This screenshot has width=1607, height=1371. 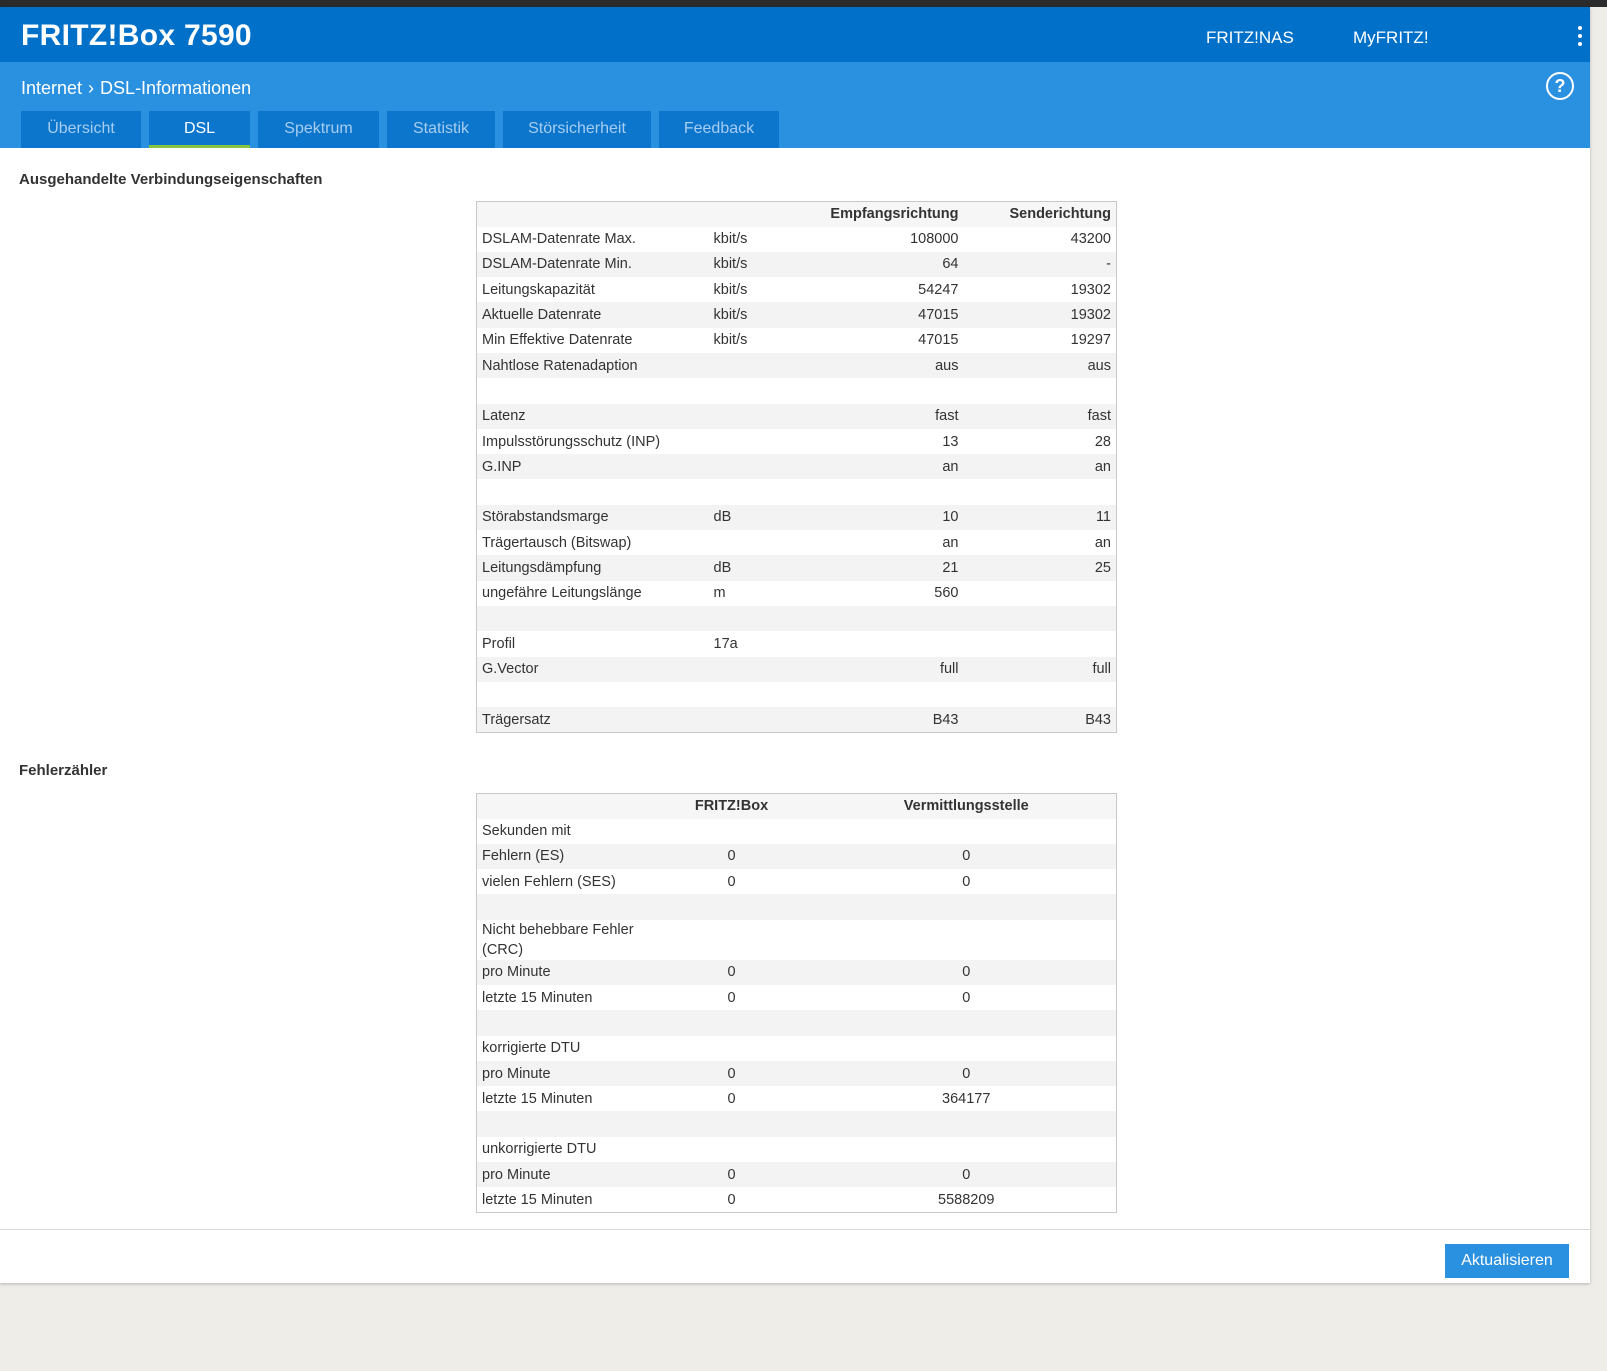 What do you see at coordinates (592, 340) in the screenshot?
I see `row-label: Min Effektive Datenrate` at bounding box center [592, 340].